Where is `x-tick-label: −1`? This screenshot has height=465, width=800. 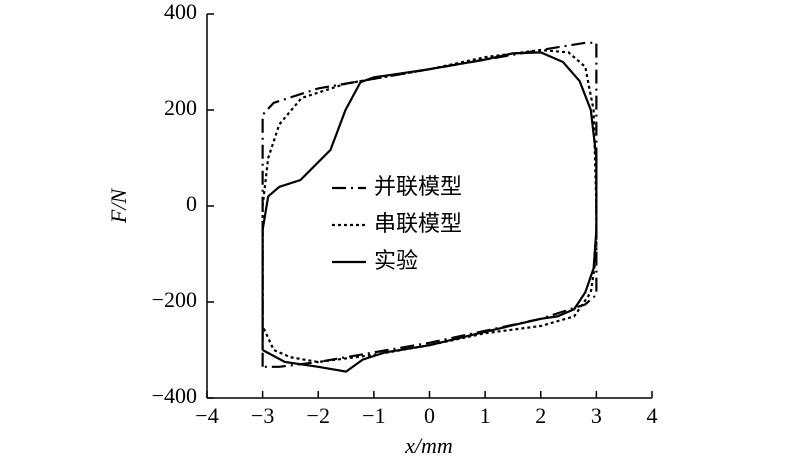
x-tick-label: −1 is located at coordinates (373, 415).